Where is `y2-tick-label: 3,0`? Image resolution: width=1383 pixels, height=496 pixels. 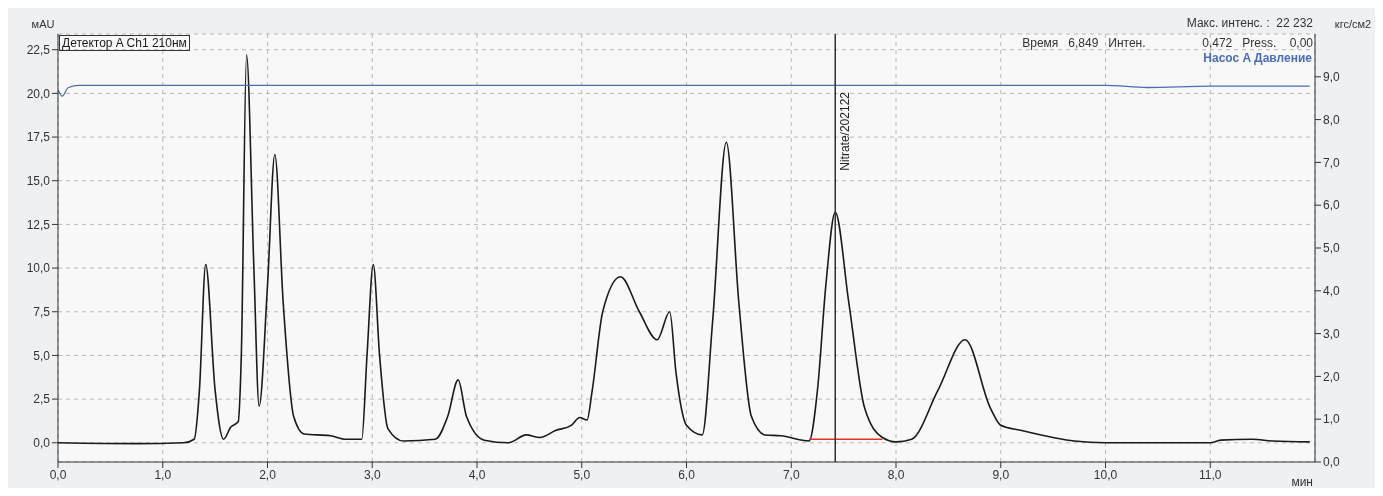
y2-tick-label: 3,0 is located at coordinates (1332, 333).